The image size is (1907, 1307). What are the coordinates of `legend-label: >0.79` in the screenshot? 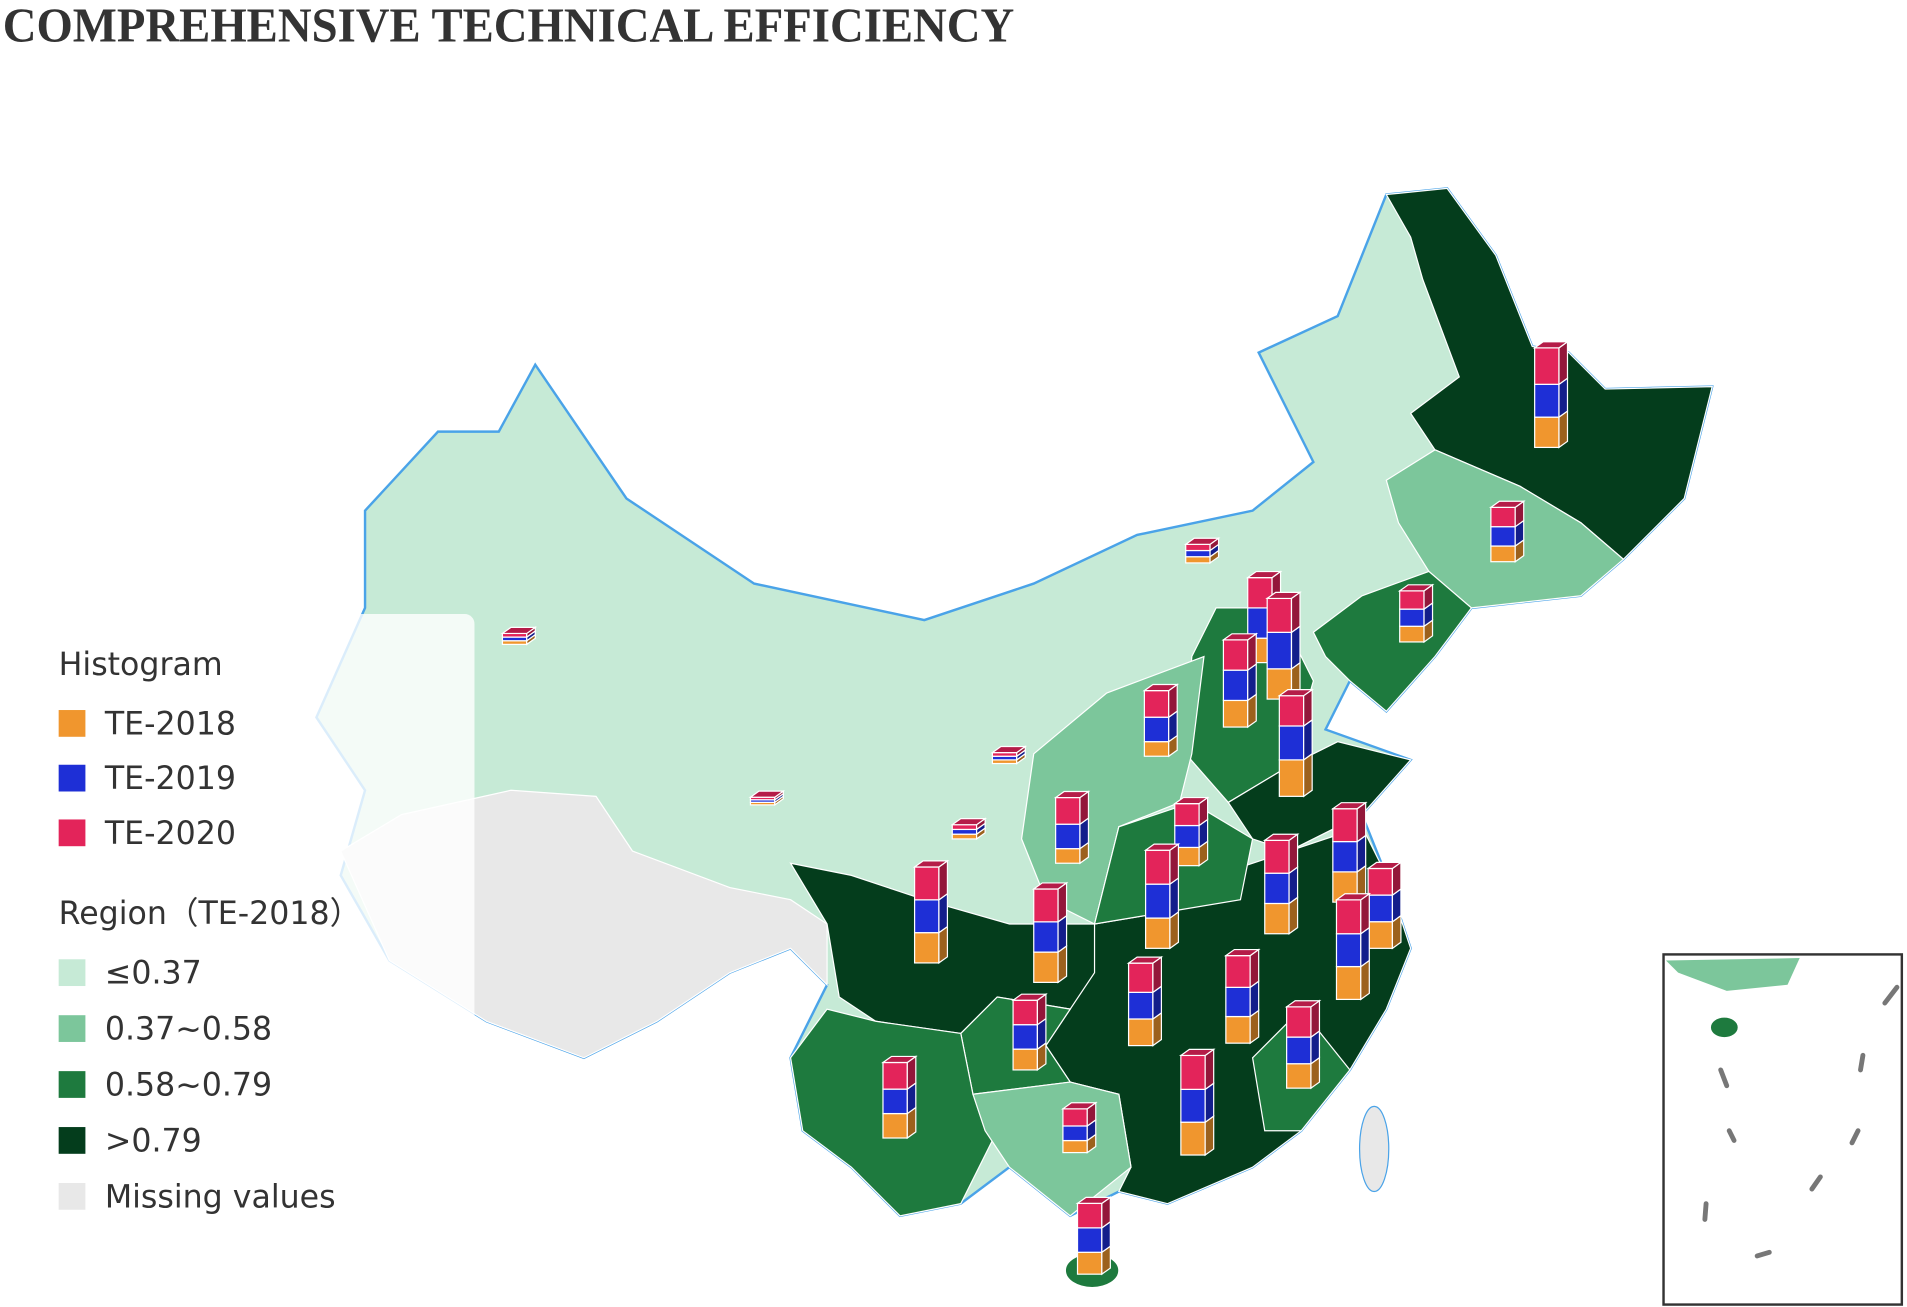 It's located at (153, 1141).